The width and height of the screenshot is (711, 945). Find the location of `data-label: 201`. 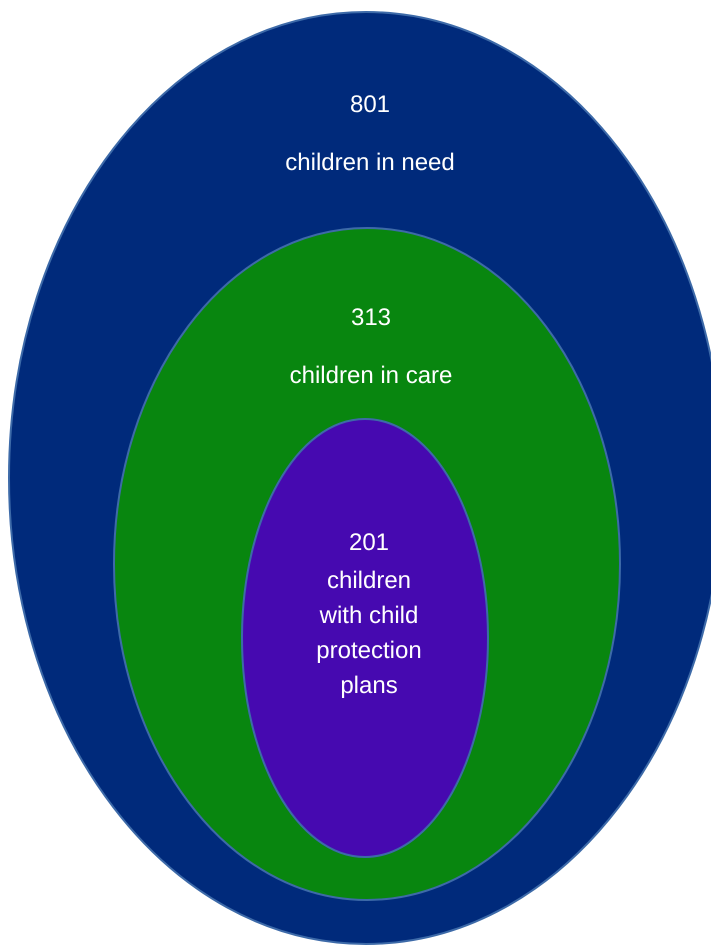

data-label: 201 is located at coordinates (369, 542).